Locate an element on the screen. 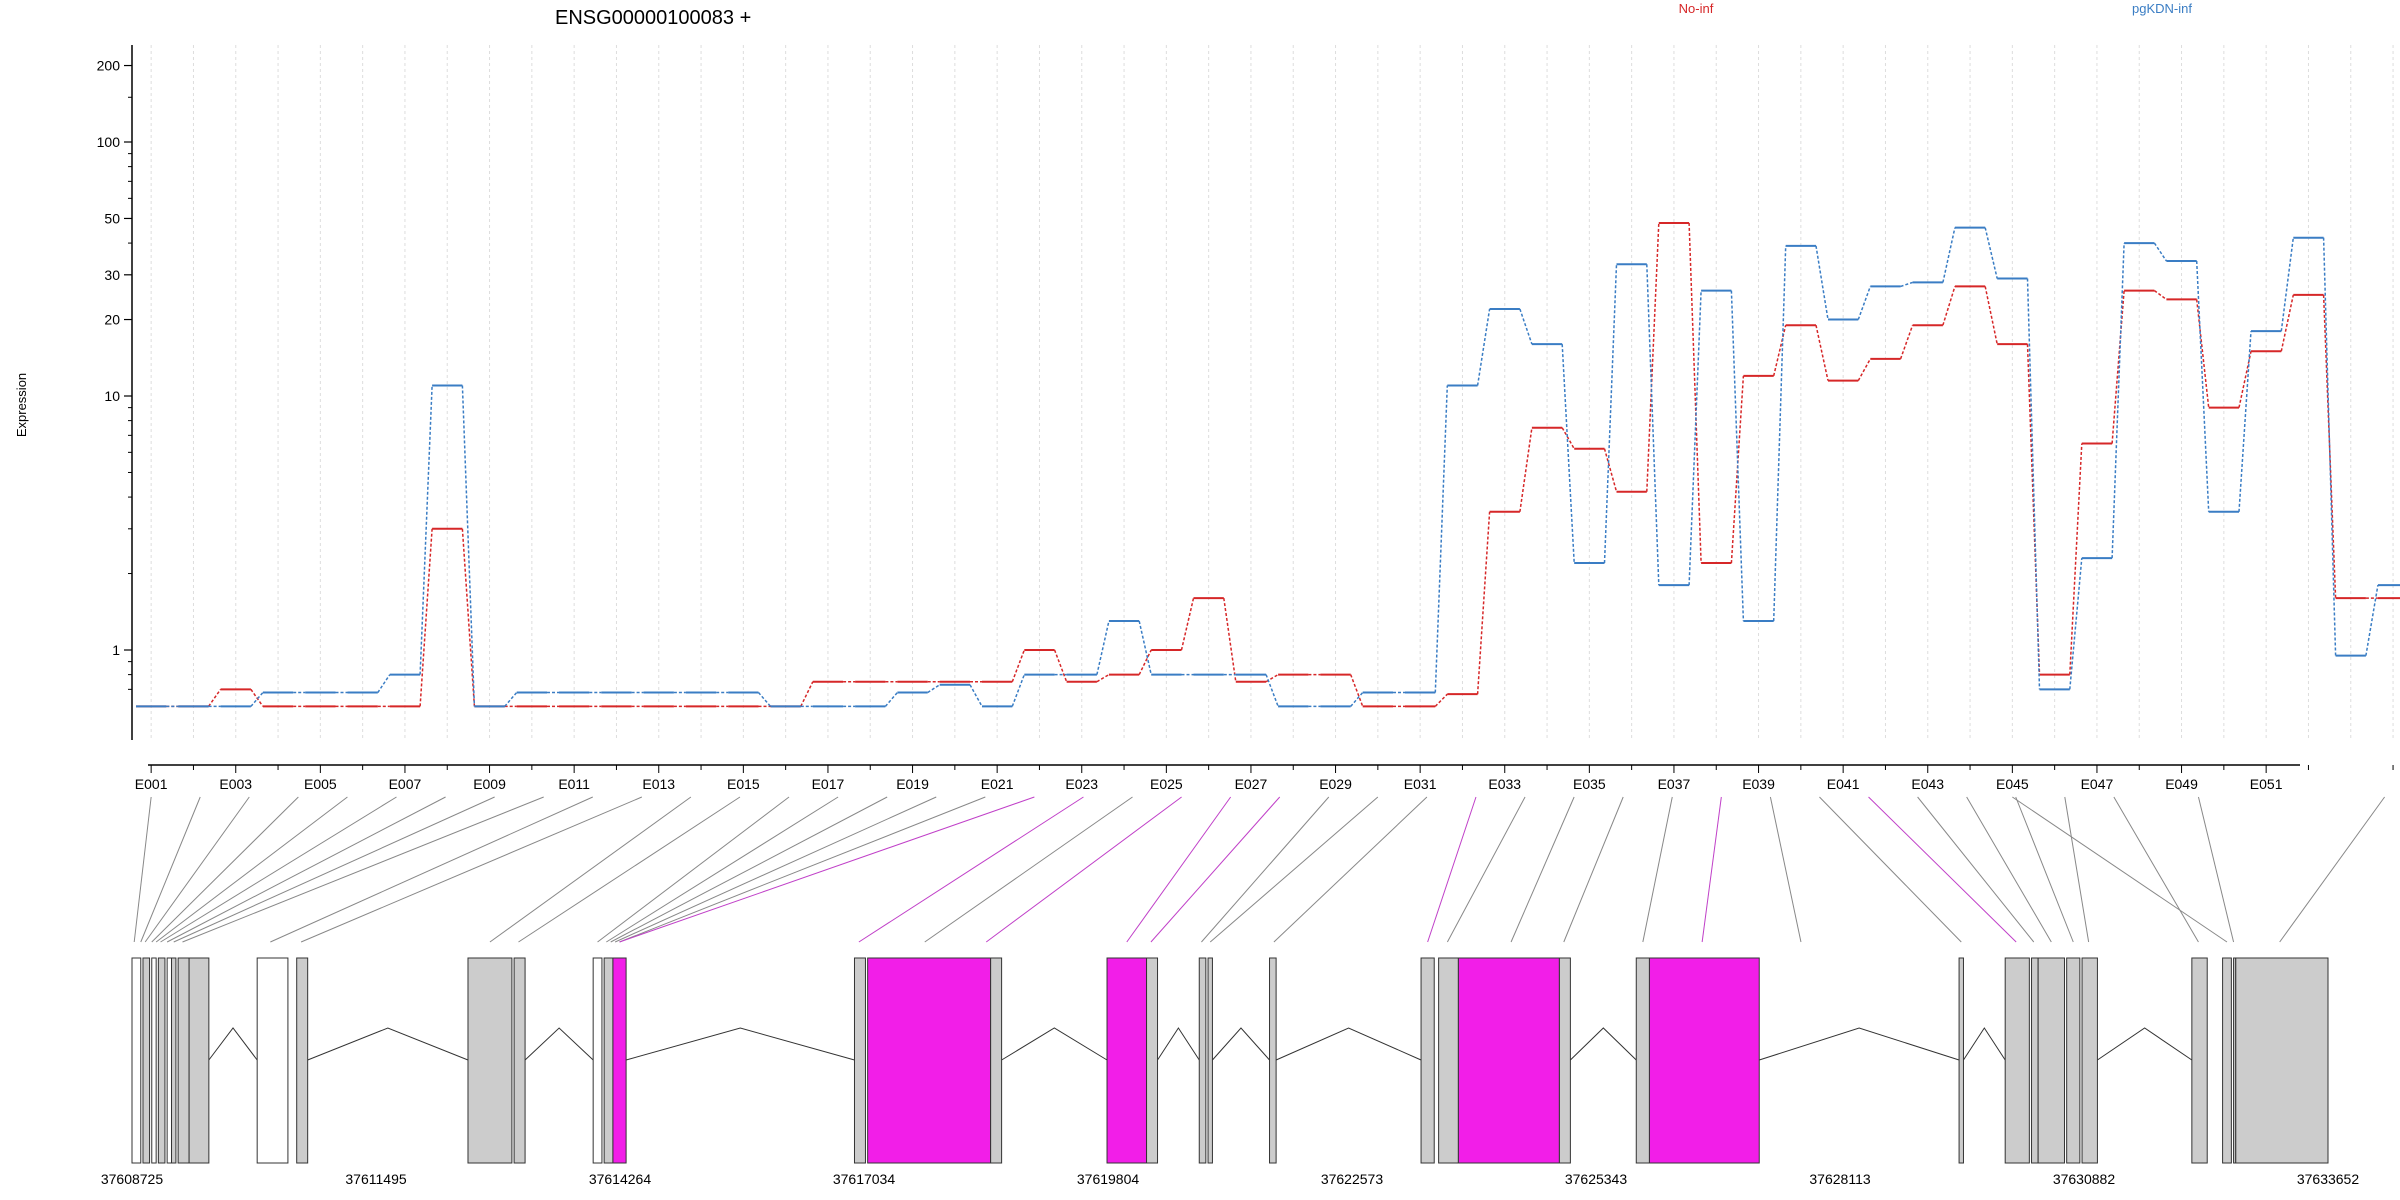  genomic-tick-label: 37611495 is located at coordinates (375, 1179).